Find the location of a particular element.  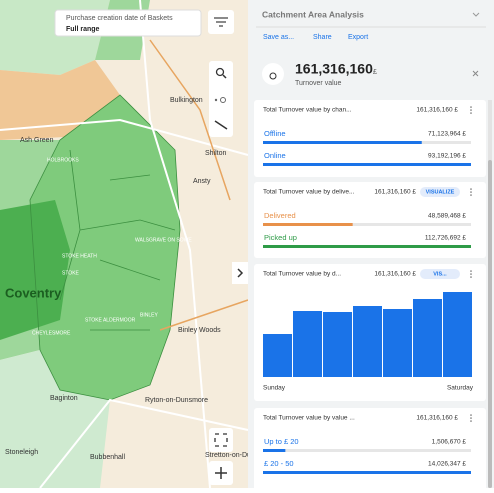

kpi-label: Turnover value is located at coordinates (318, 83).